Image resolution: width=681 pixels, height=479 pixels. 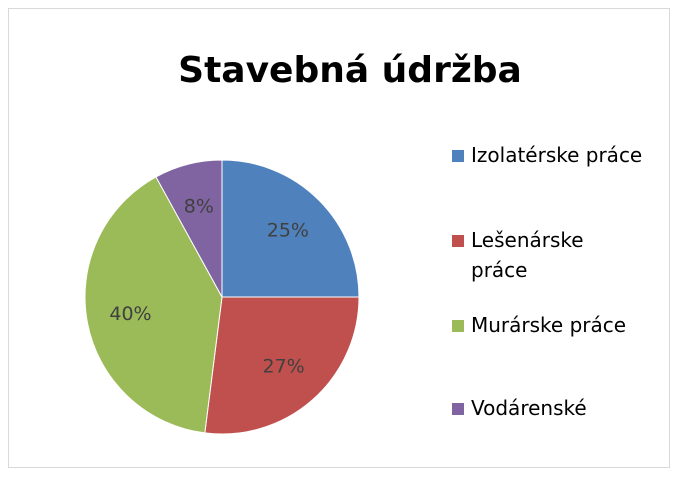 What do you see at coordinates (557, 155) in the screenshot?
I see `legend-label: Izolatérske práce` at bounding box center [557, 155].